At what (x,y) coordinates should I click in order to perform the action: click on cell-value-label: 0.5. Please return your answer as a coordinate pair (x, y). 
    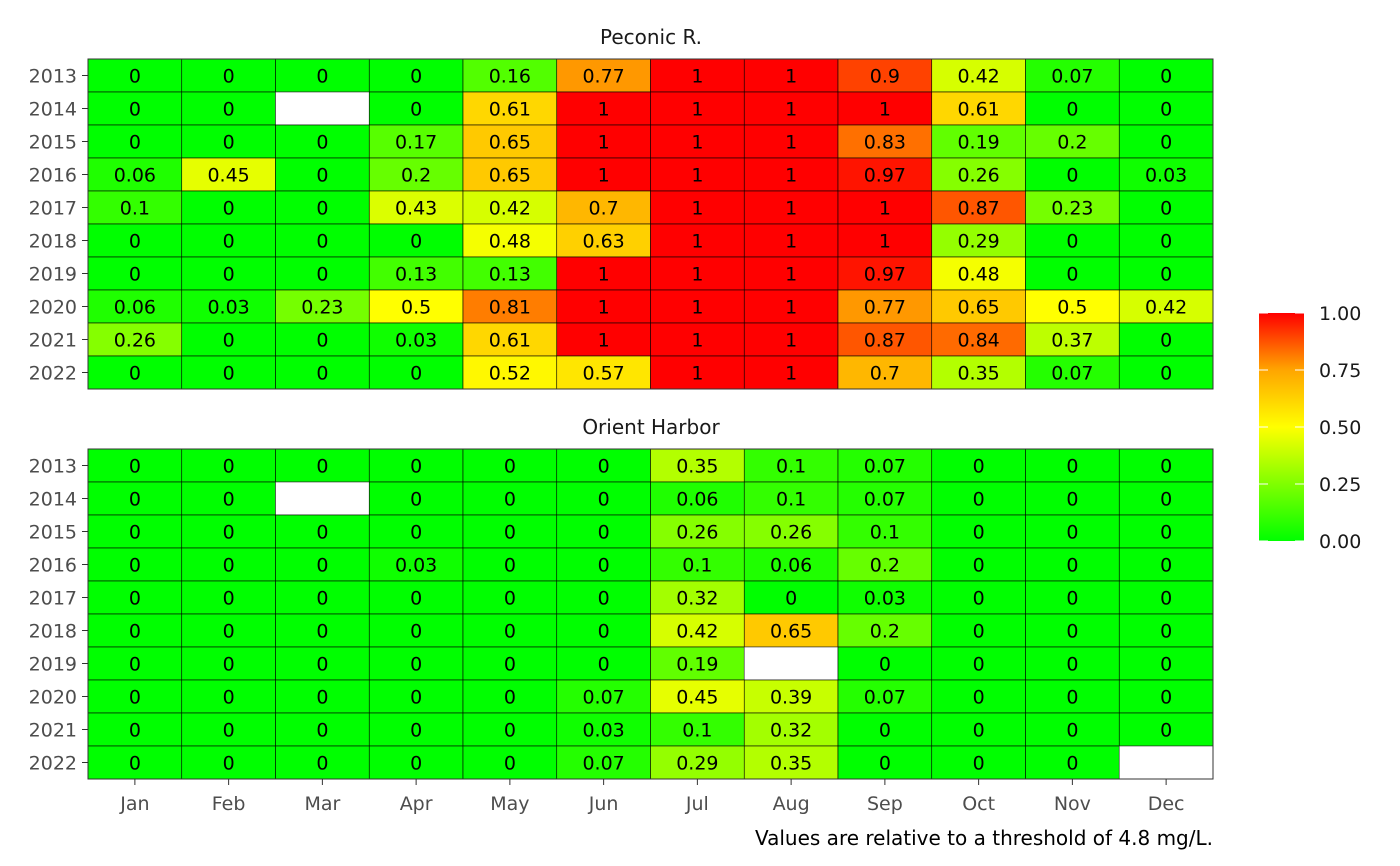
    Looking at the image, I should click on (1072, 308).